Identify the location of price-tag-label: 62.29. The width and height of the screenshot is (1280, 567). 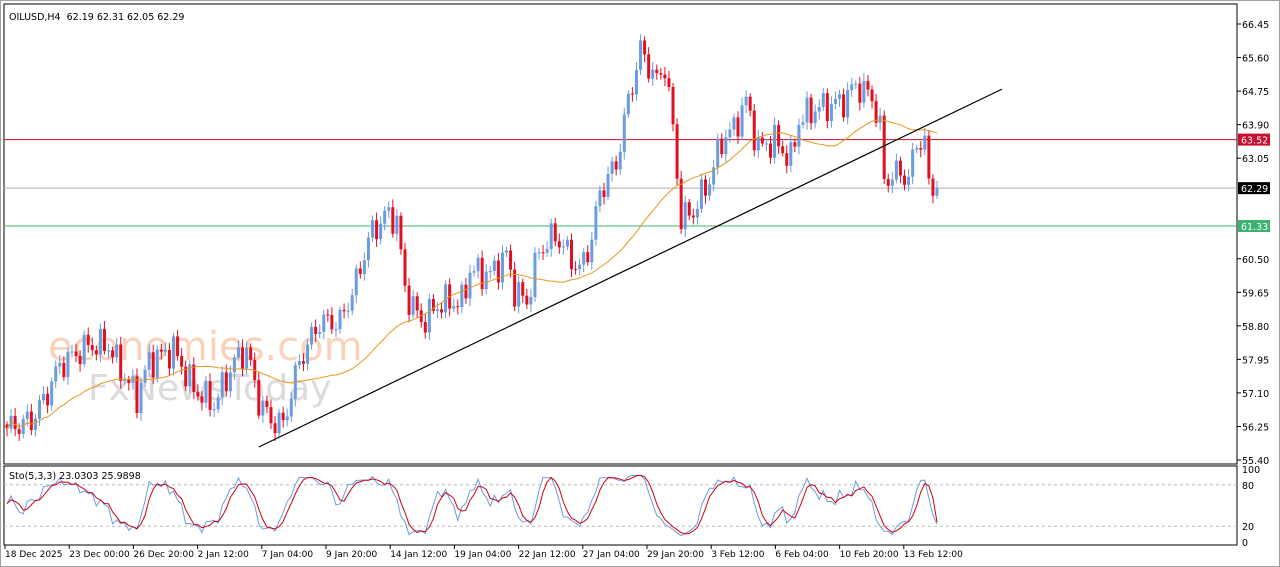
(1254, 189).